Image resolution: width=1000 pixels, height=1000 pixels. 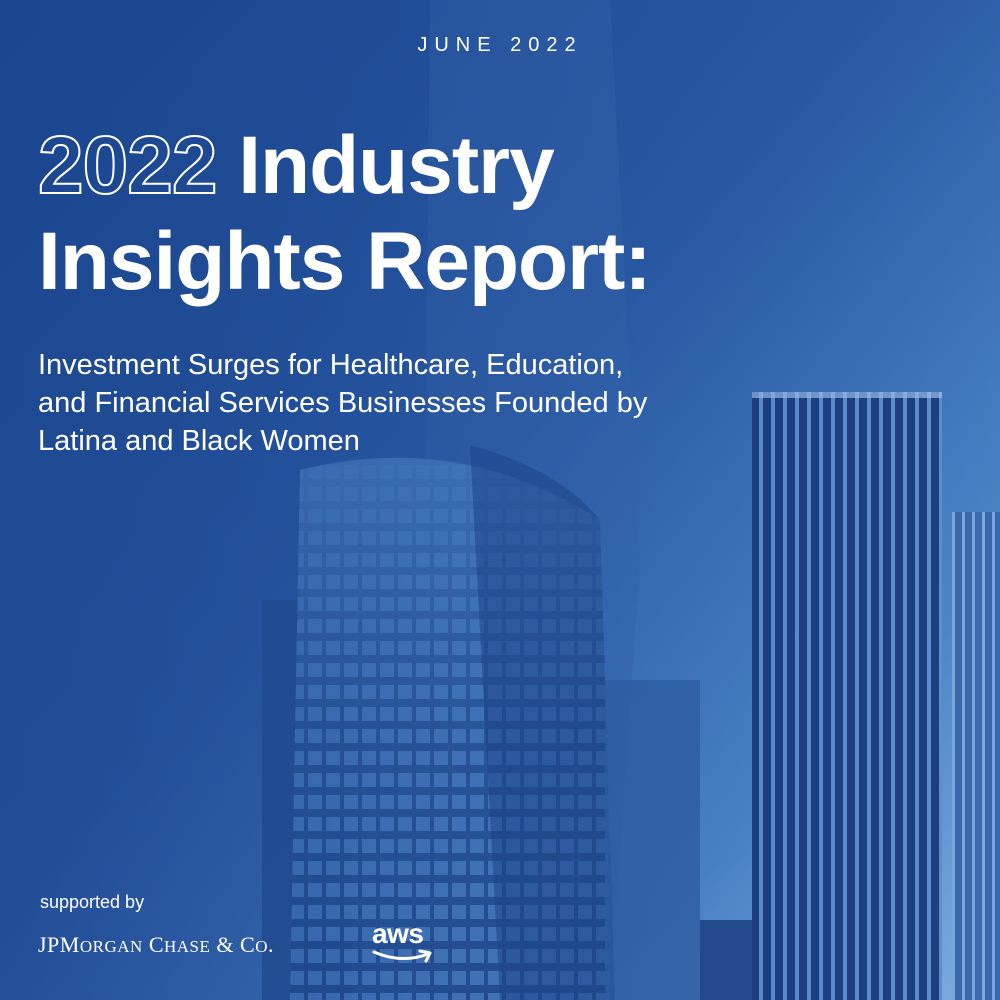 I want to click on supported-by-label: supported by, so click(x=92, y=902).